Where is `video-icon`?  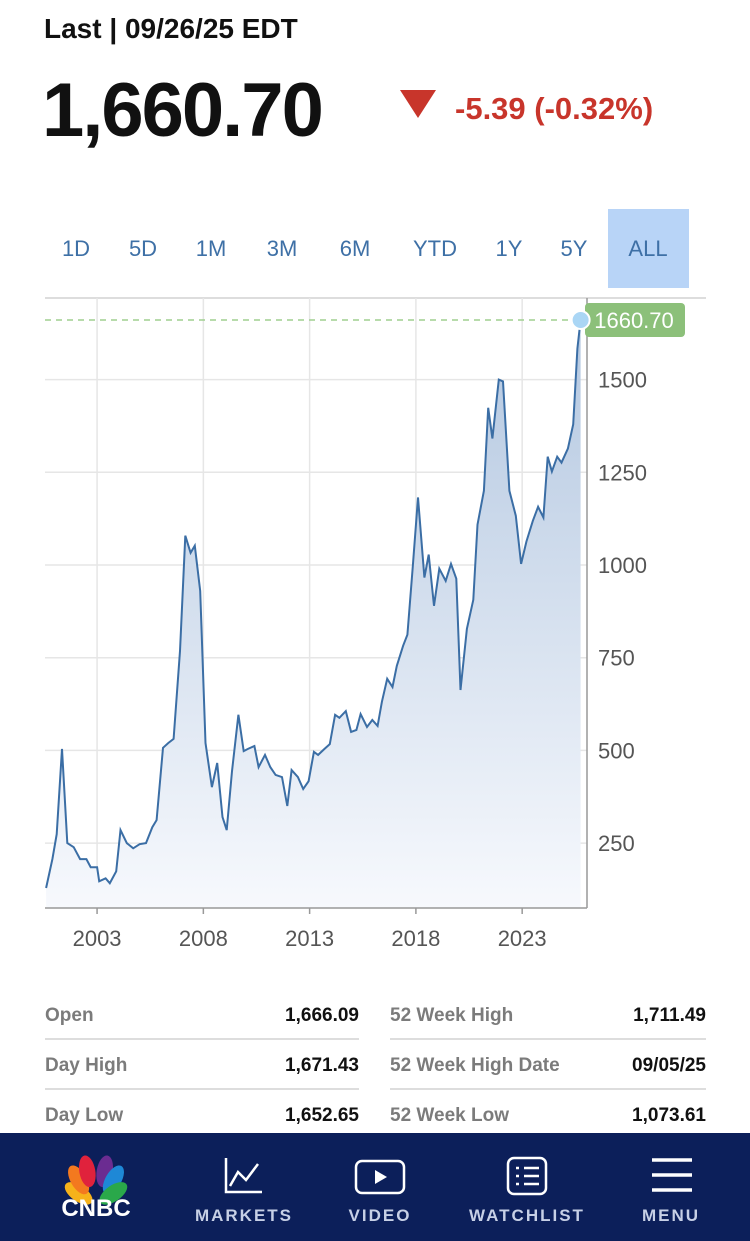
video-icon is located at coordinates (380, 1177).